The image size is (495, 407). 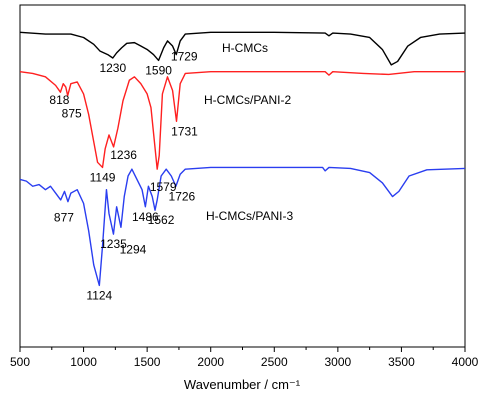 I want to click on peak-label: 875, so click(x=72, y=114).